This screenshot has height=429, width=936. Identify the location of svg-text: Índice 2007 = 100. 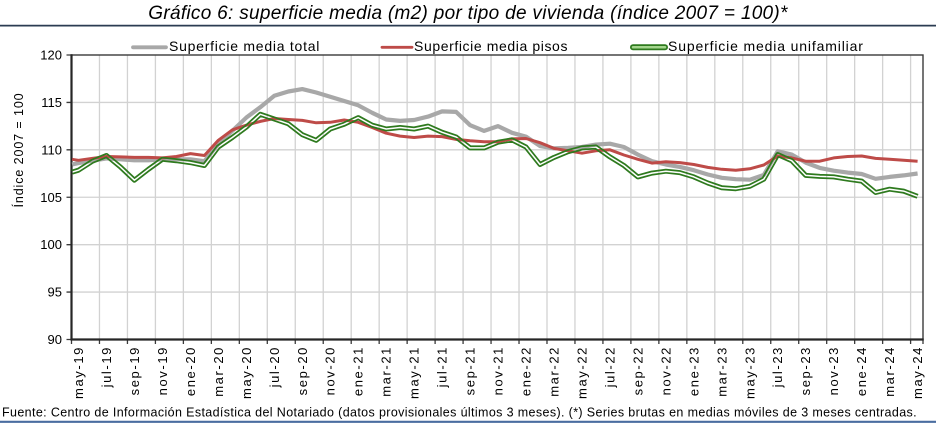
(18, 149).